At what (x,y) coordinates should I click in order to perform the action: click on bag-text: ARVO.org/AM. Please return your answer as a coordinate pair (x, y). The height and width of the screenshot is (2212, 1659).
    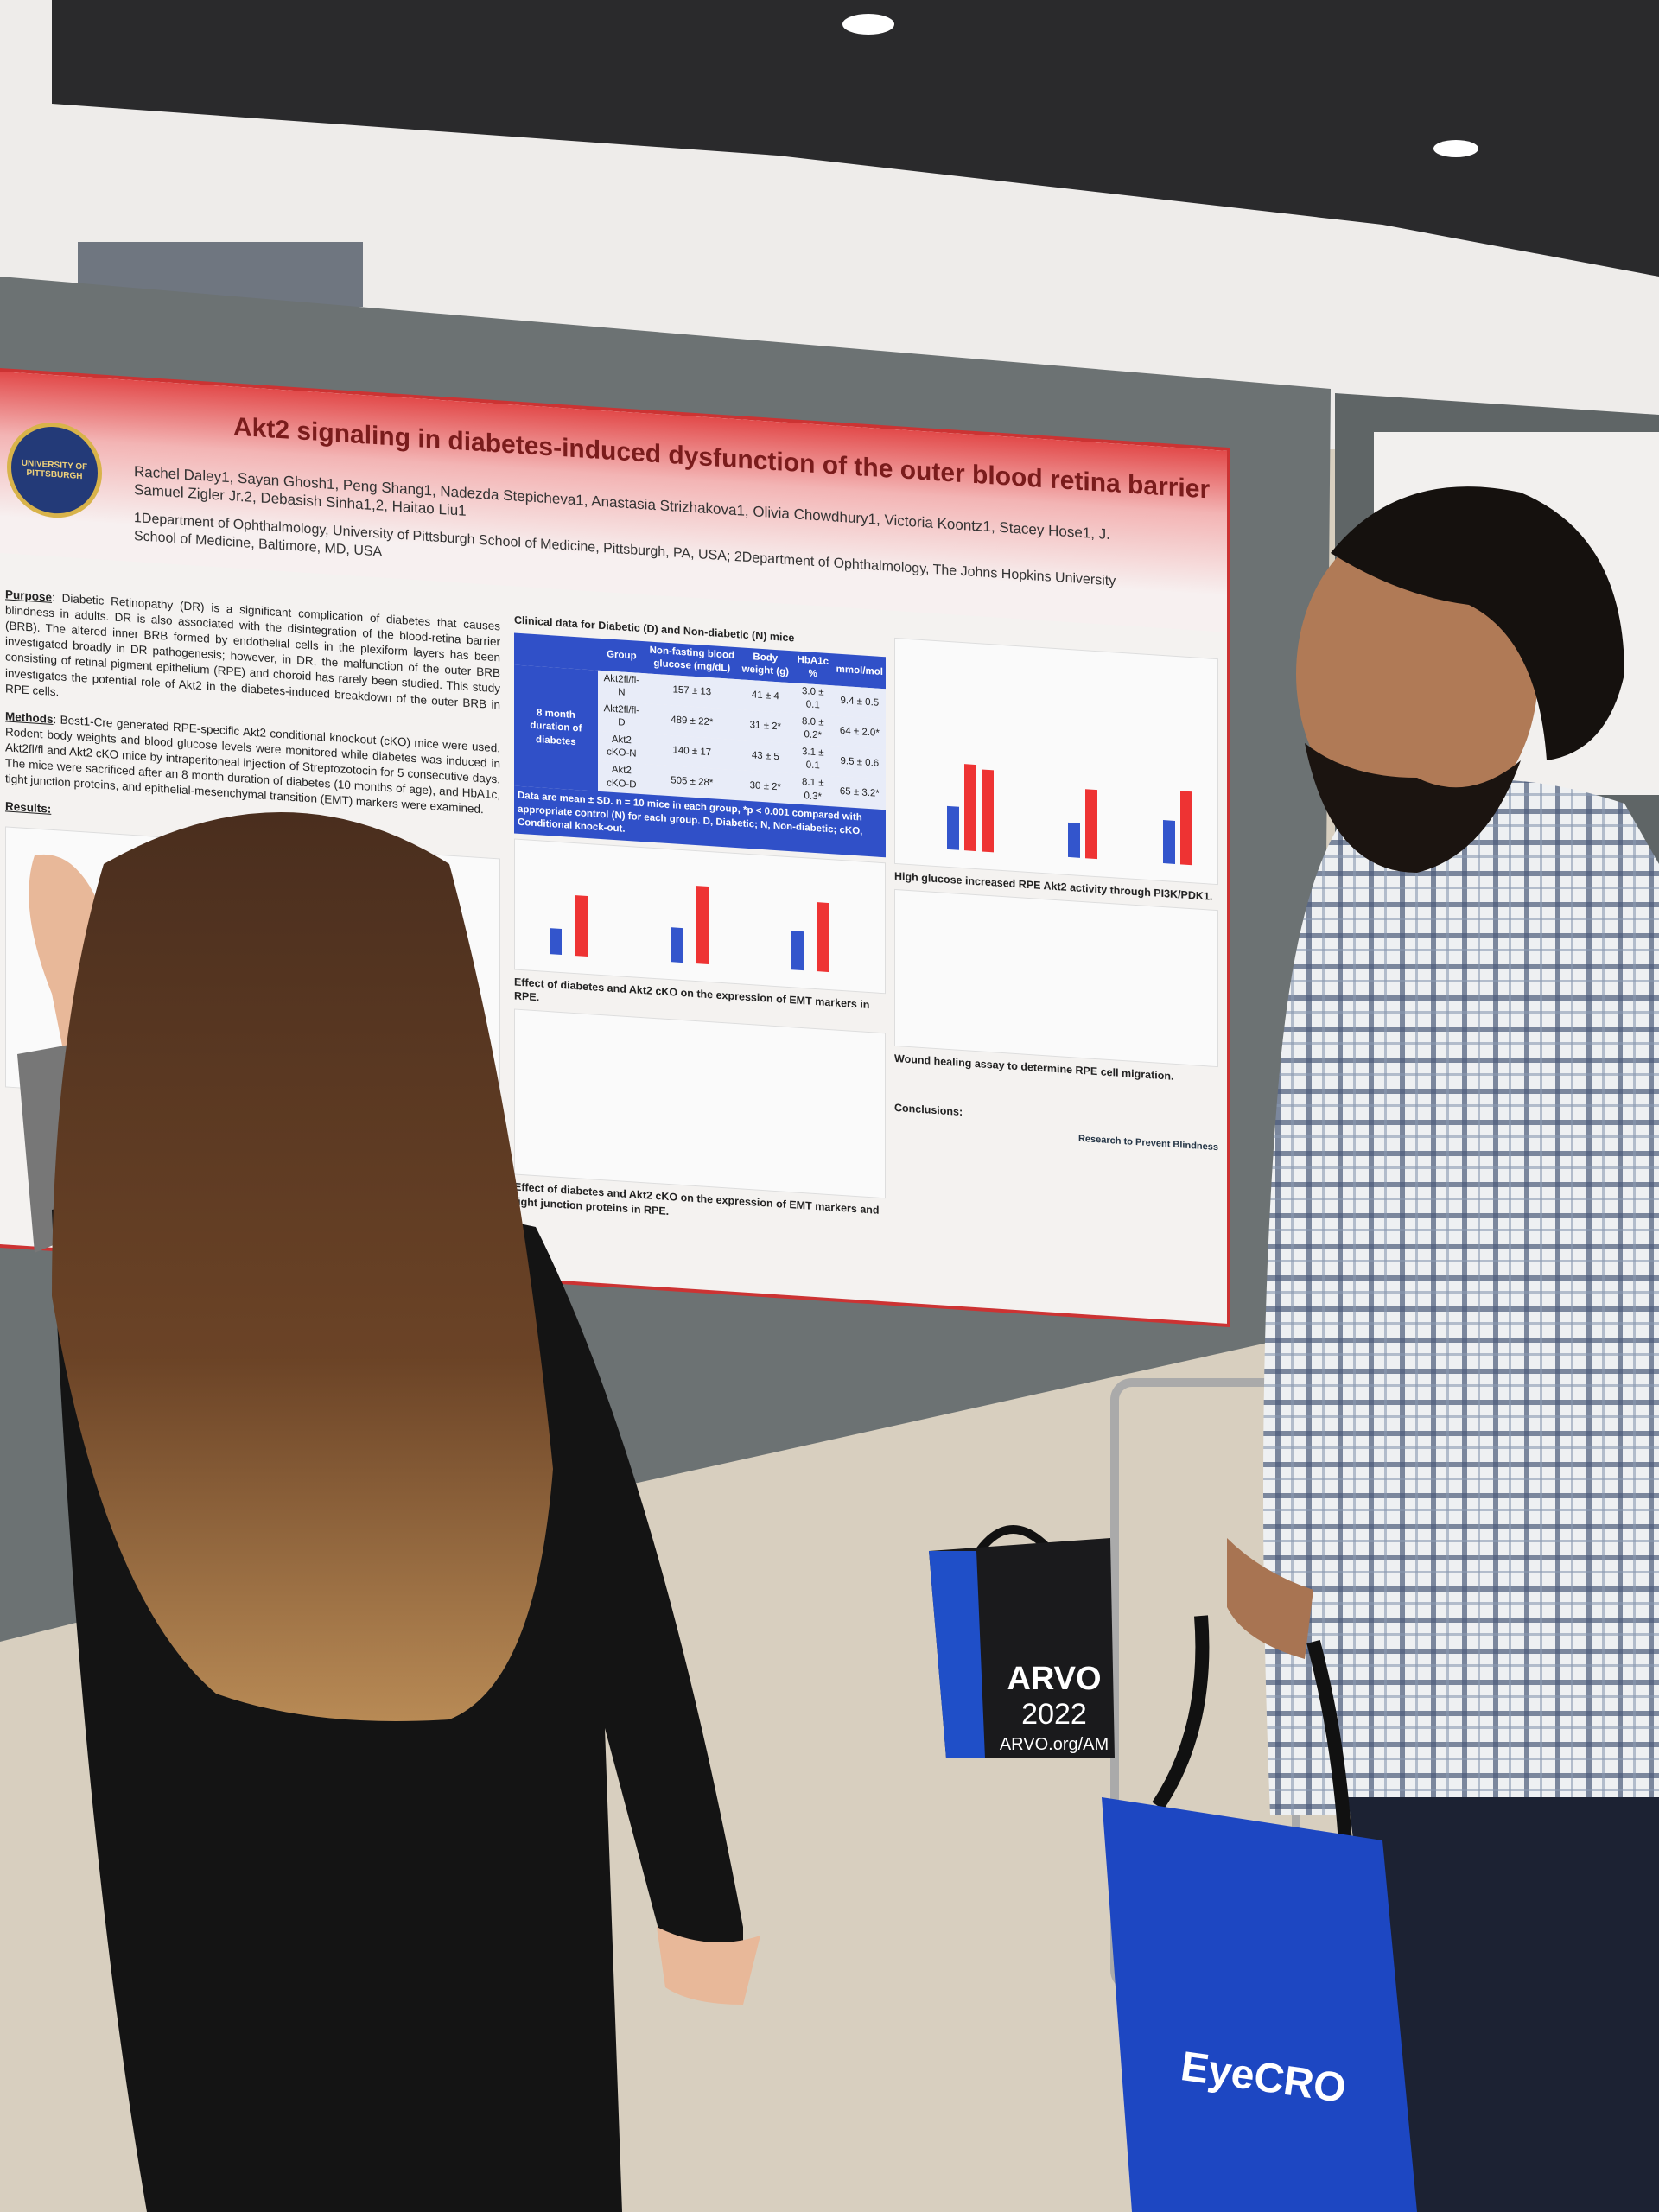
    Looking at the image, I should click on (1054, 1744).